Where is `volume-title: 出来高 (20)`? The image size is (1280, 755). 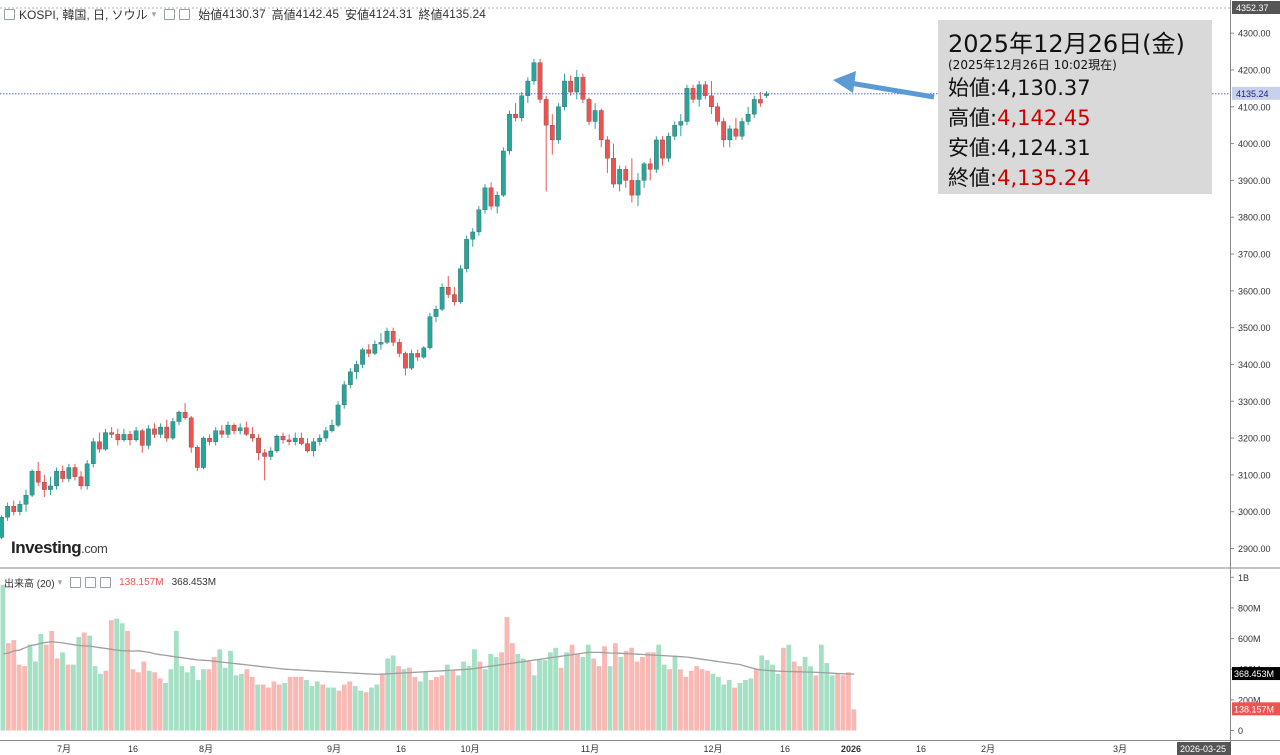
volume-title: 出来高 (20) is located at coordinates (29, 584).